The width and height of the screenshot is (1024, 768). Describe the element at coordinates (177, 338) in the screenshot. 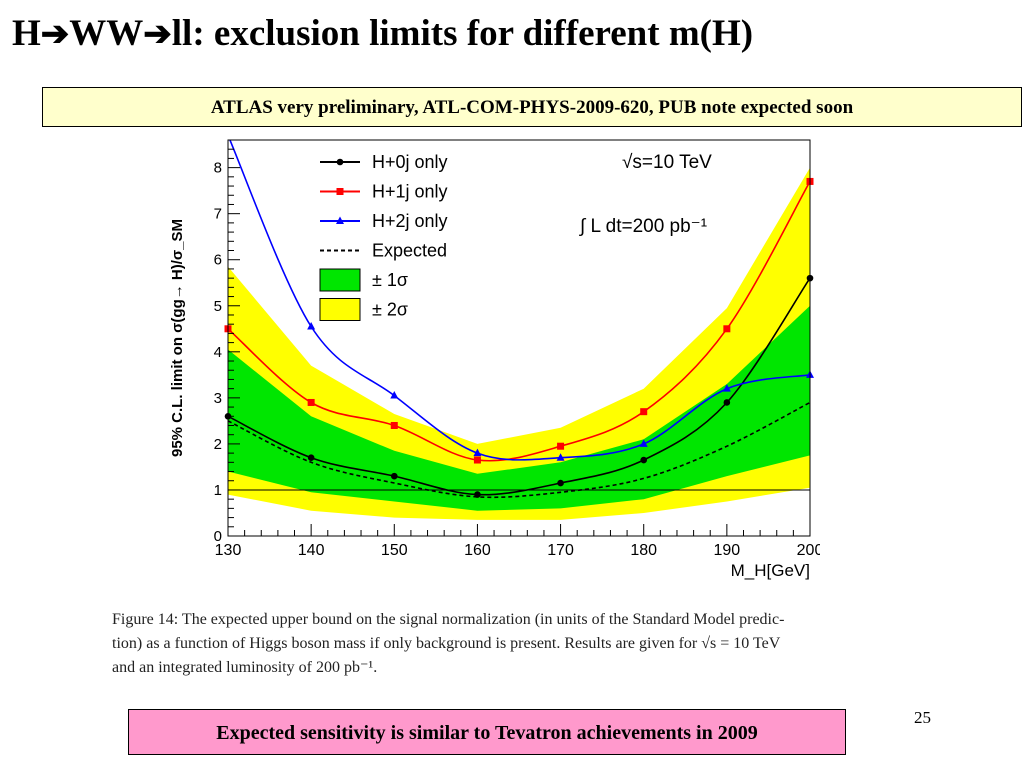

I see `y-axis-label: 95% C.L. limit on σ(gg→ H)/σ_SM` at that location.